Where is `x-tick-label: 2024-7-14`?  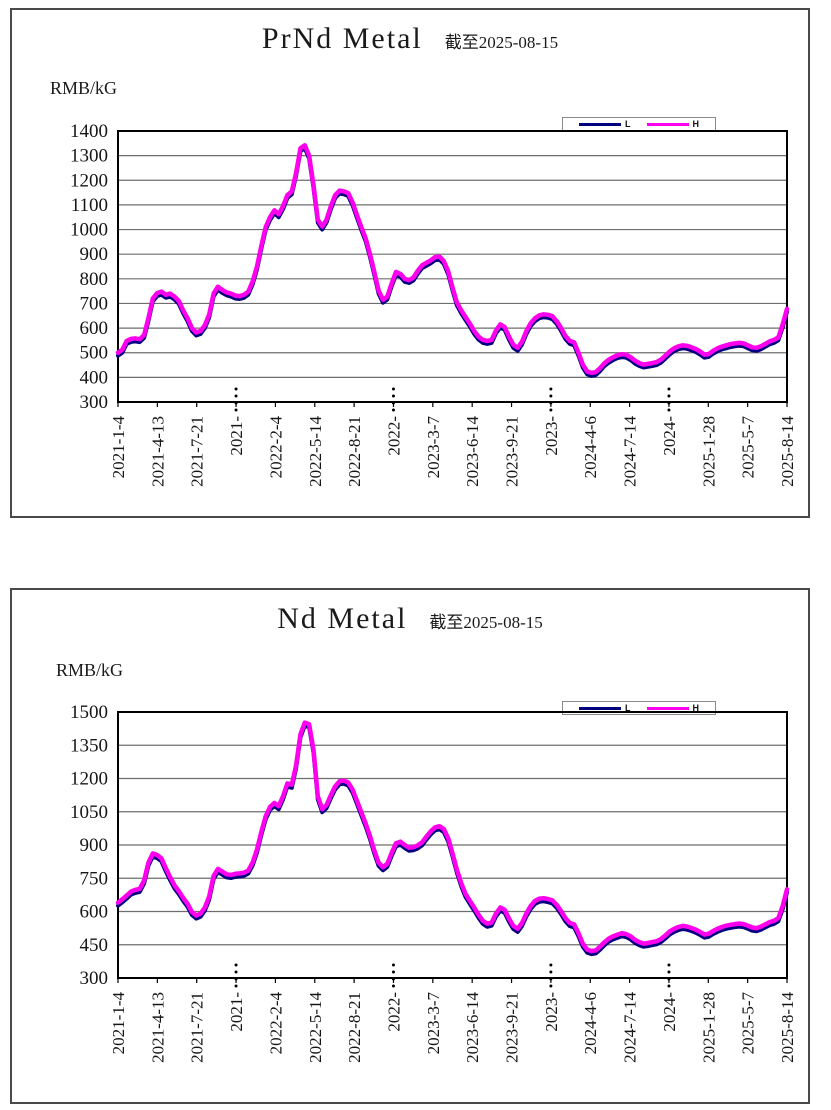
x-tick-label: 2024-7-14 is located at coordinates (630, 451).